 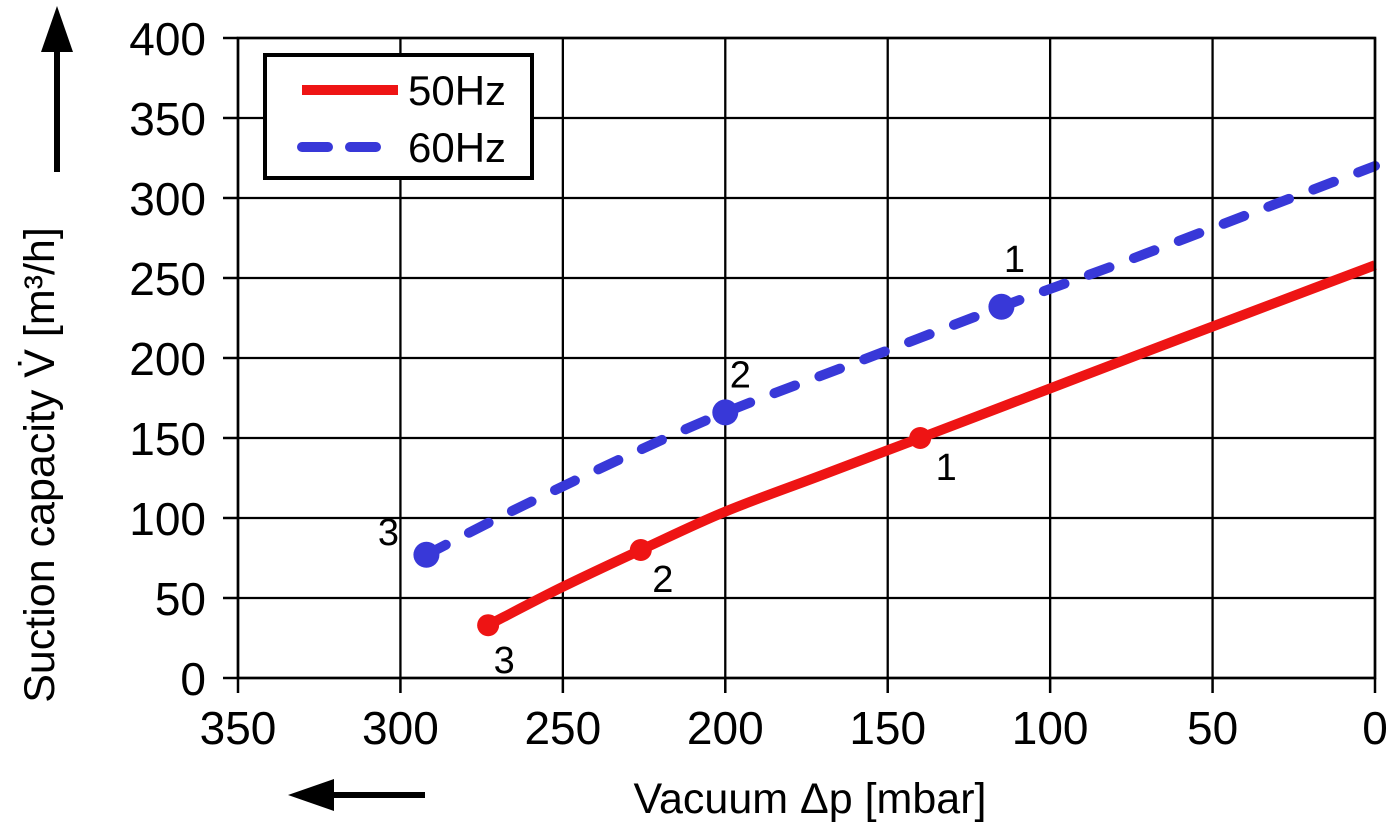 I want to click on x-axis-left-arrow-head, so click(x=311, y=795).